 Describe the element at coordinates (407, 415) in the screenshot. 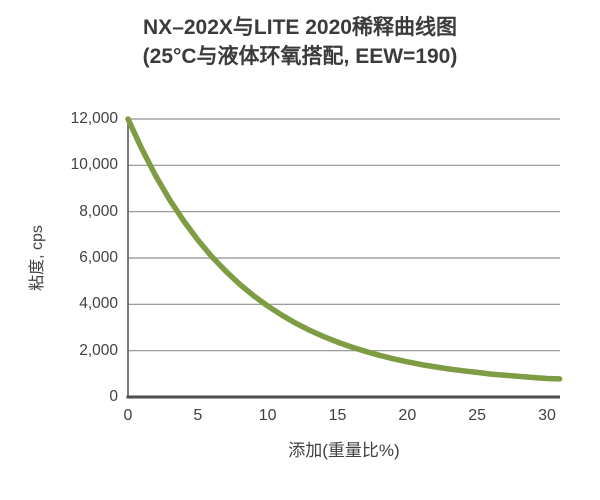

I see `x-tick-label: 20` at that location.